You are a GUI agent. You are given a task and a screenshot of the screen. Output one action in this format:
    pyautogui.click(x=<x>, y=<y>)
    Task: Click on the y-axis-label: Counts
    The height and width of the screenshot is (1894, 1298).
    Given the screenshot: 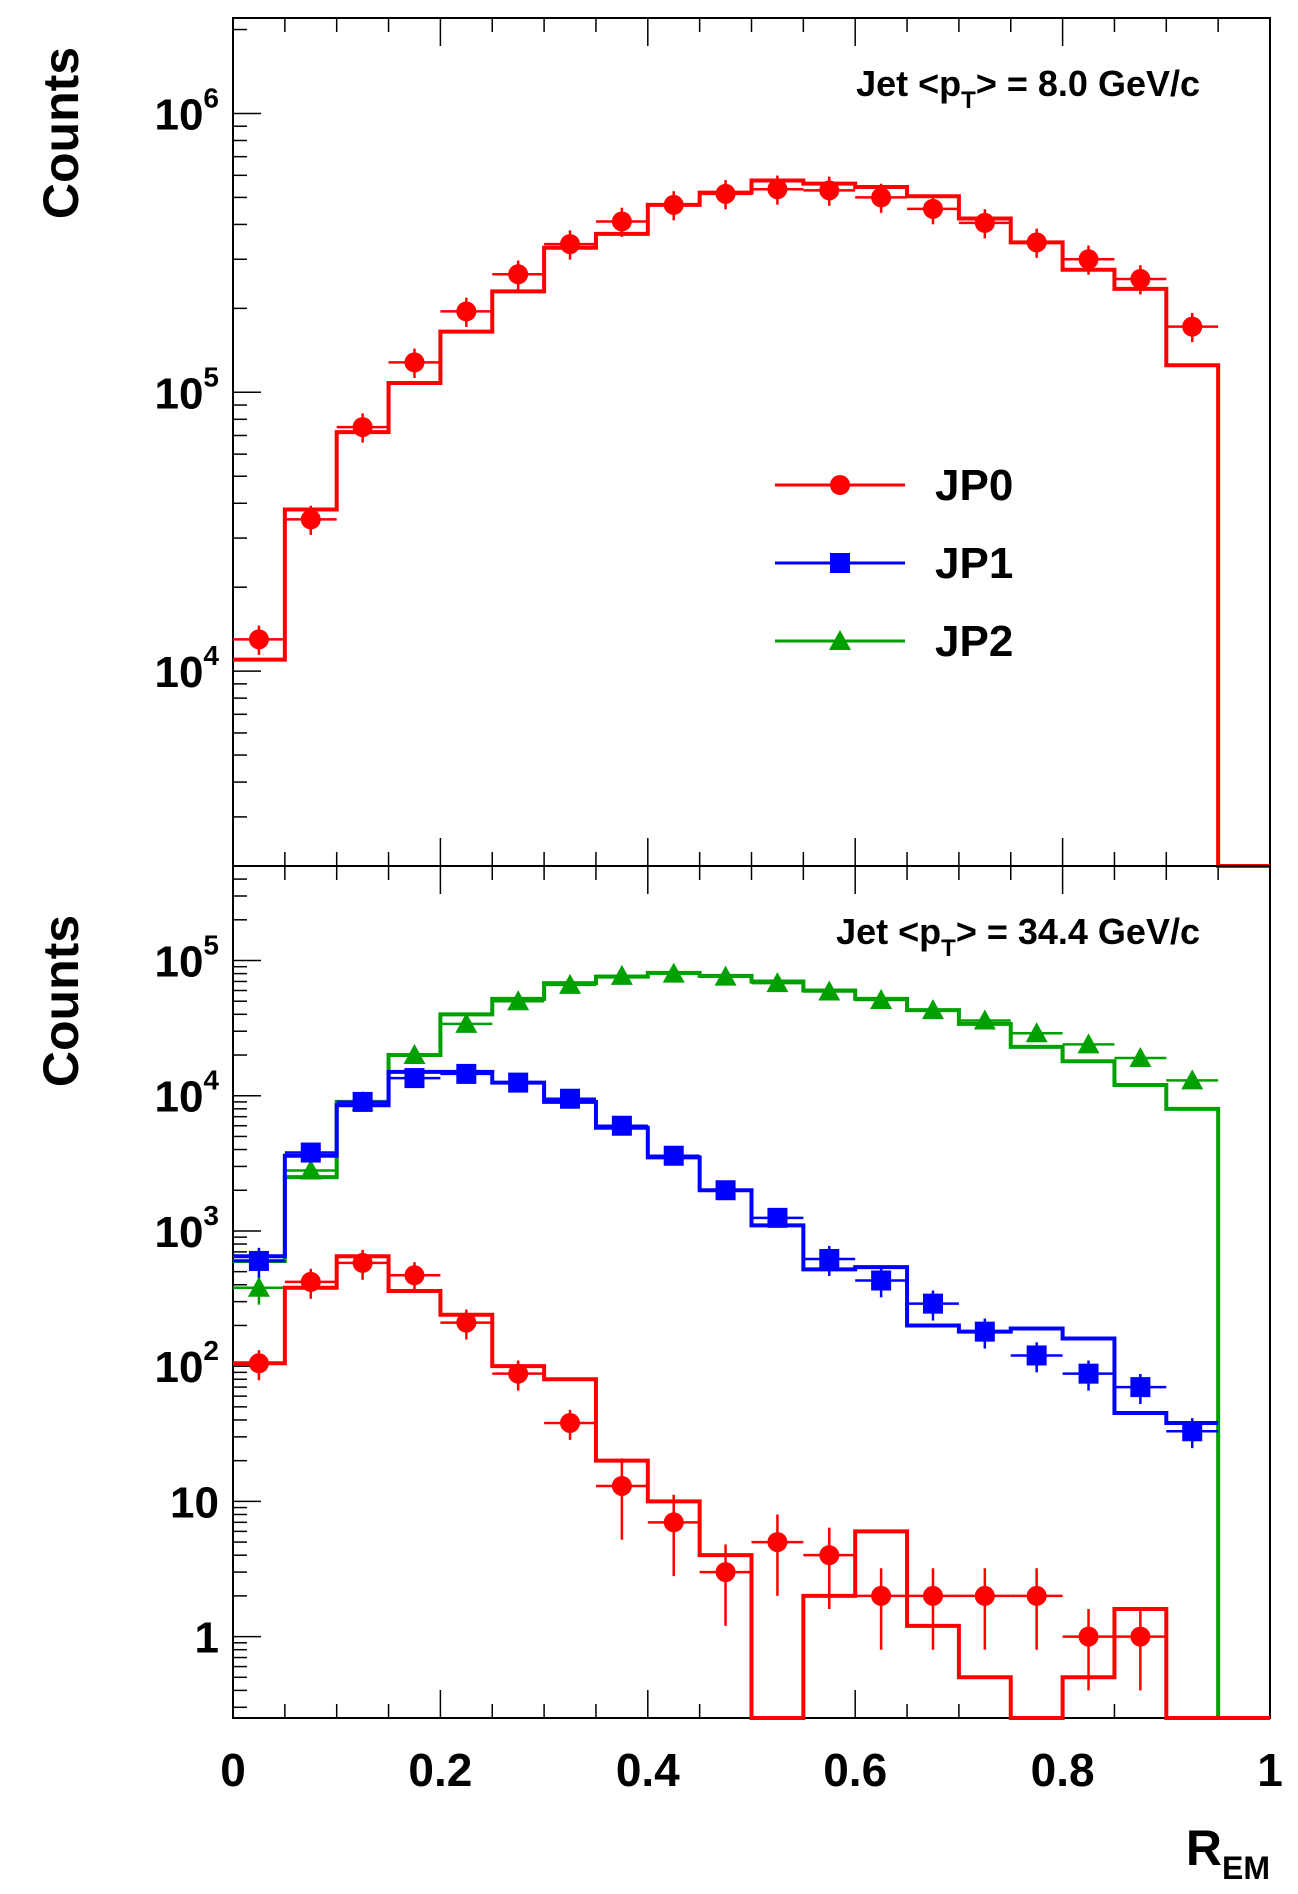 What is the action you would take?
    pyautogui.click(x=61, y=133)
    